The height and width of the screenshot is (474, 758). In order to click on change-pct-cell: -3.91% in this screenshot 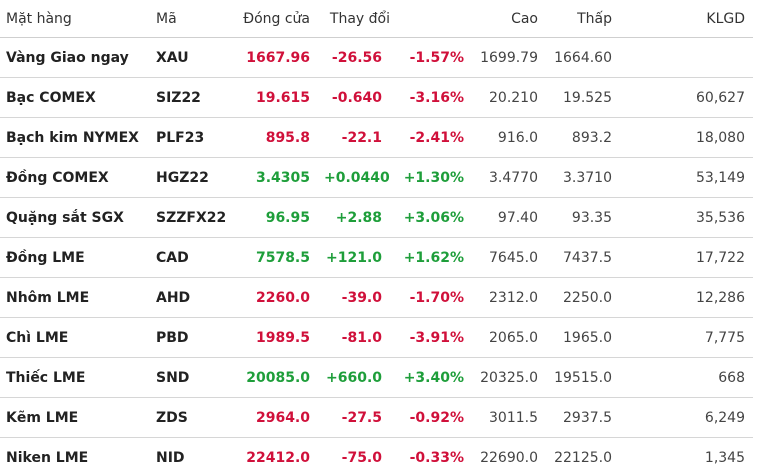, I will do `click(431, 337)`.